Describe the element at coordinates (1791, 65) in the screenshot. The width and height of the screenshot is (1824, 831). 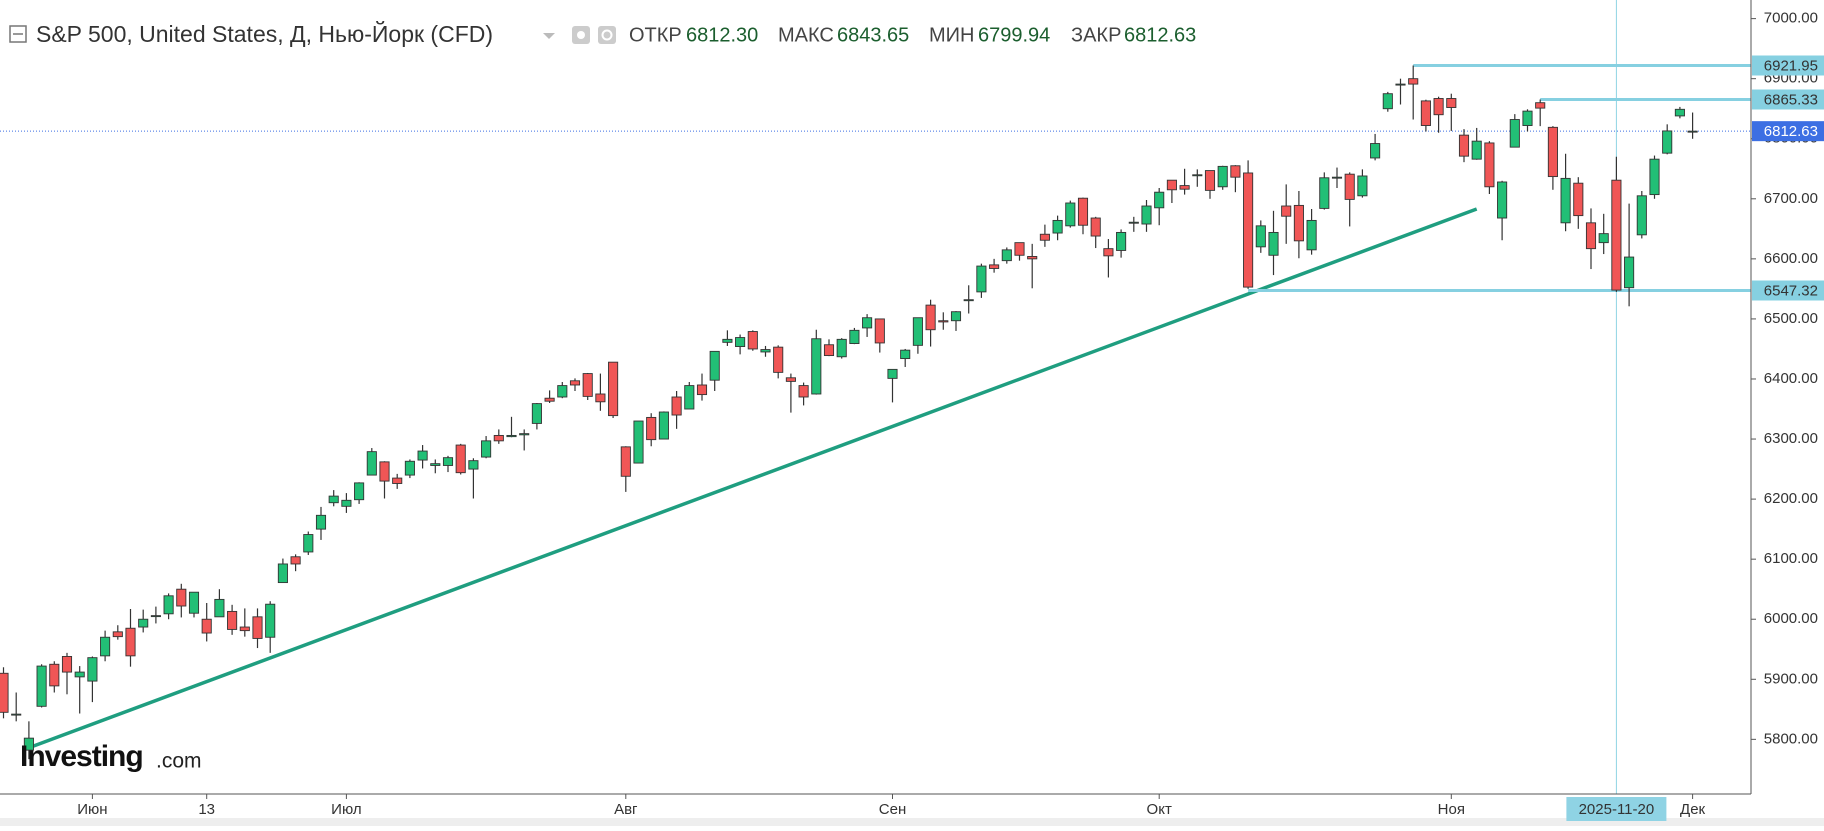
I see `level-label: 6921.95` at that location.